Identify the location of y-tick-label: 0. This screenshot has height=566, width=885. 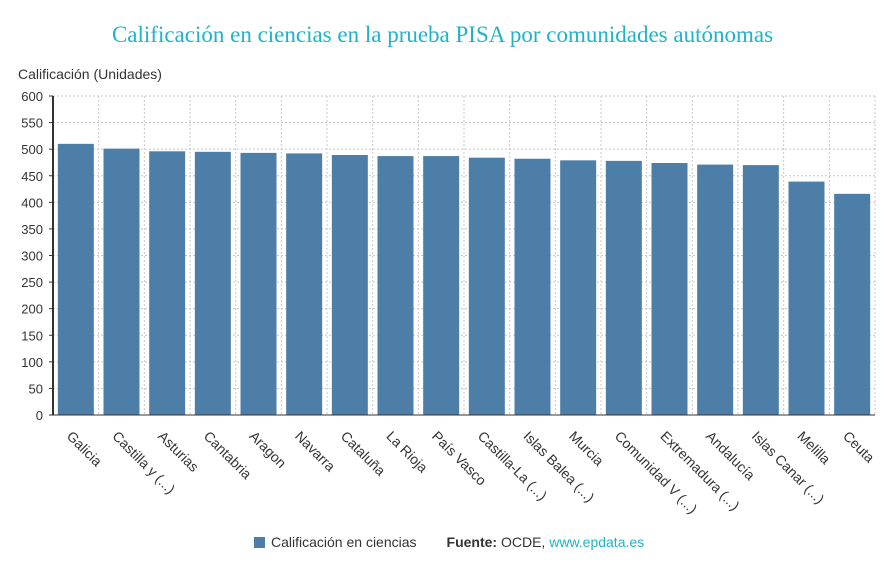
(39, 415).